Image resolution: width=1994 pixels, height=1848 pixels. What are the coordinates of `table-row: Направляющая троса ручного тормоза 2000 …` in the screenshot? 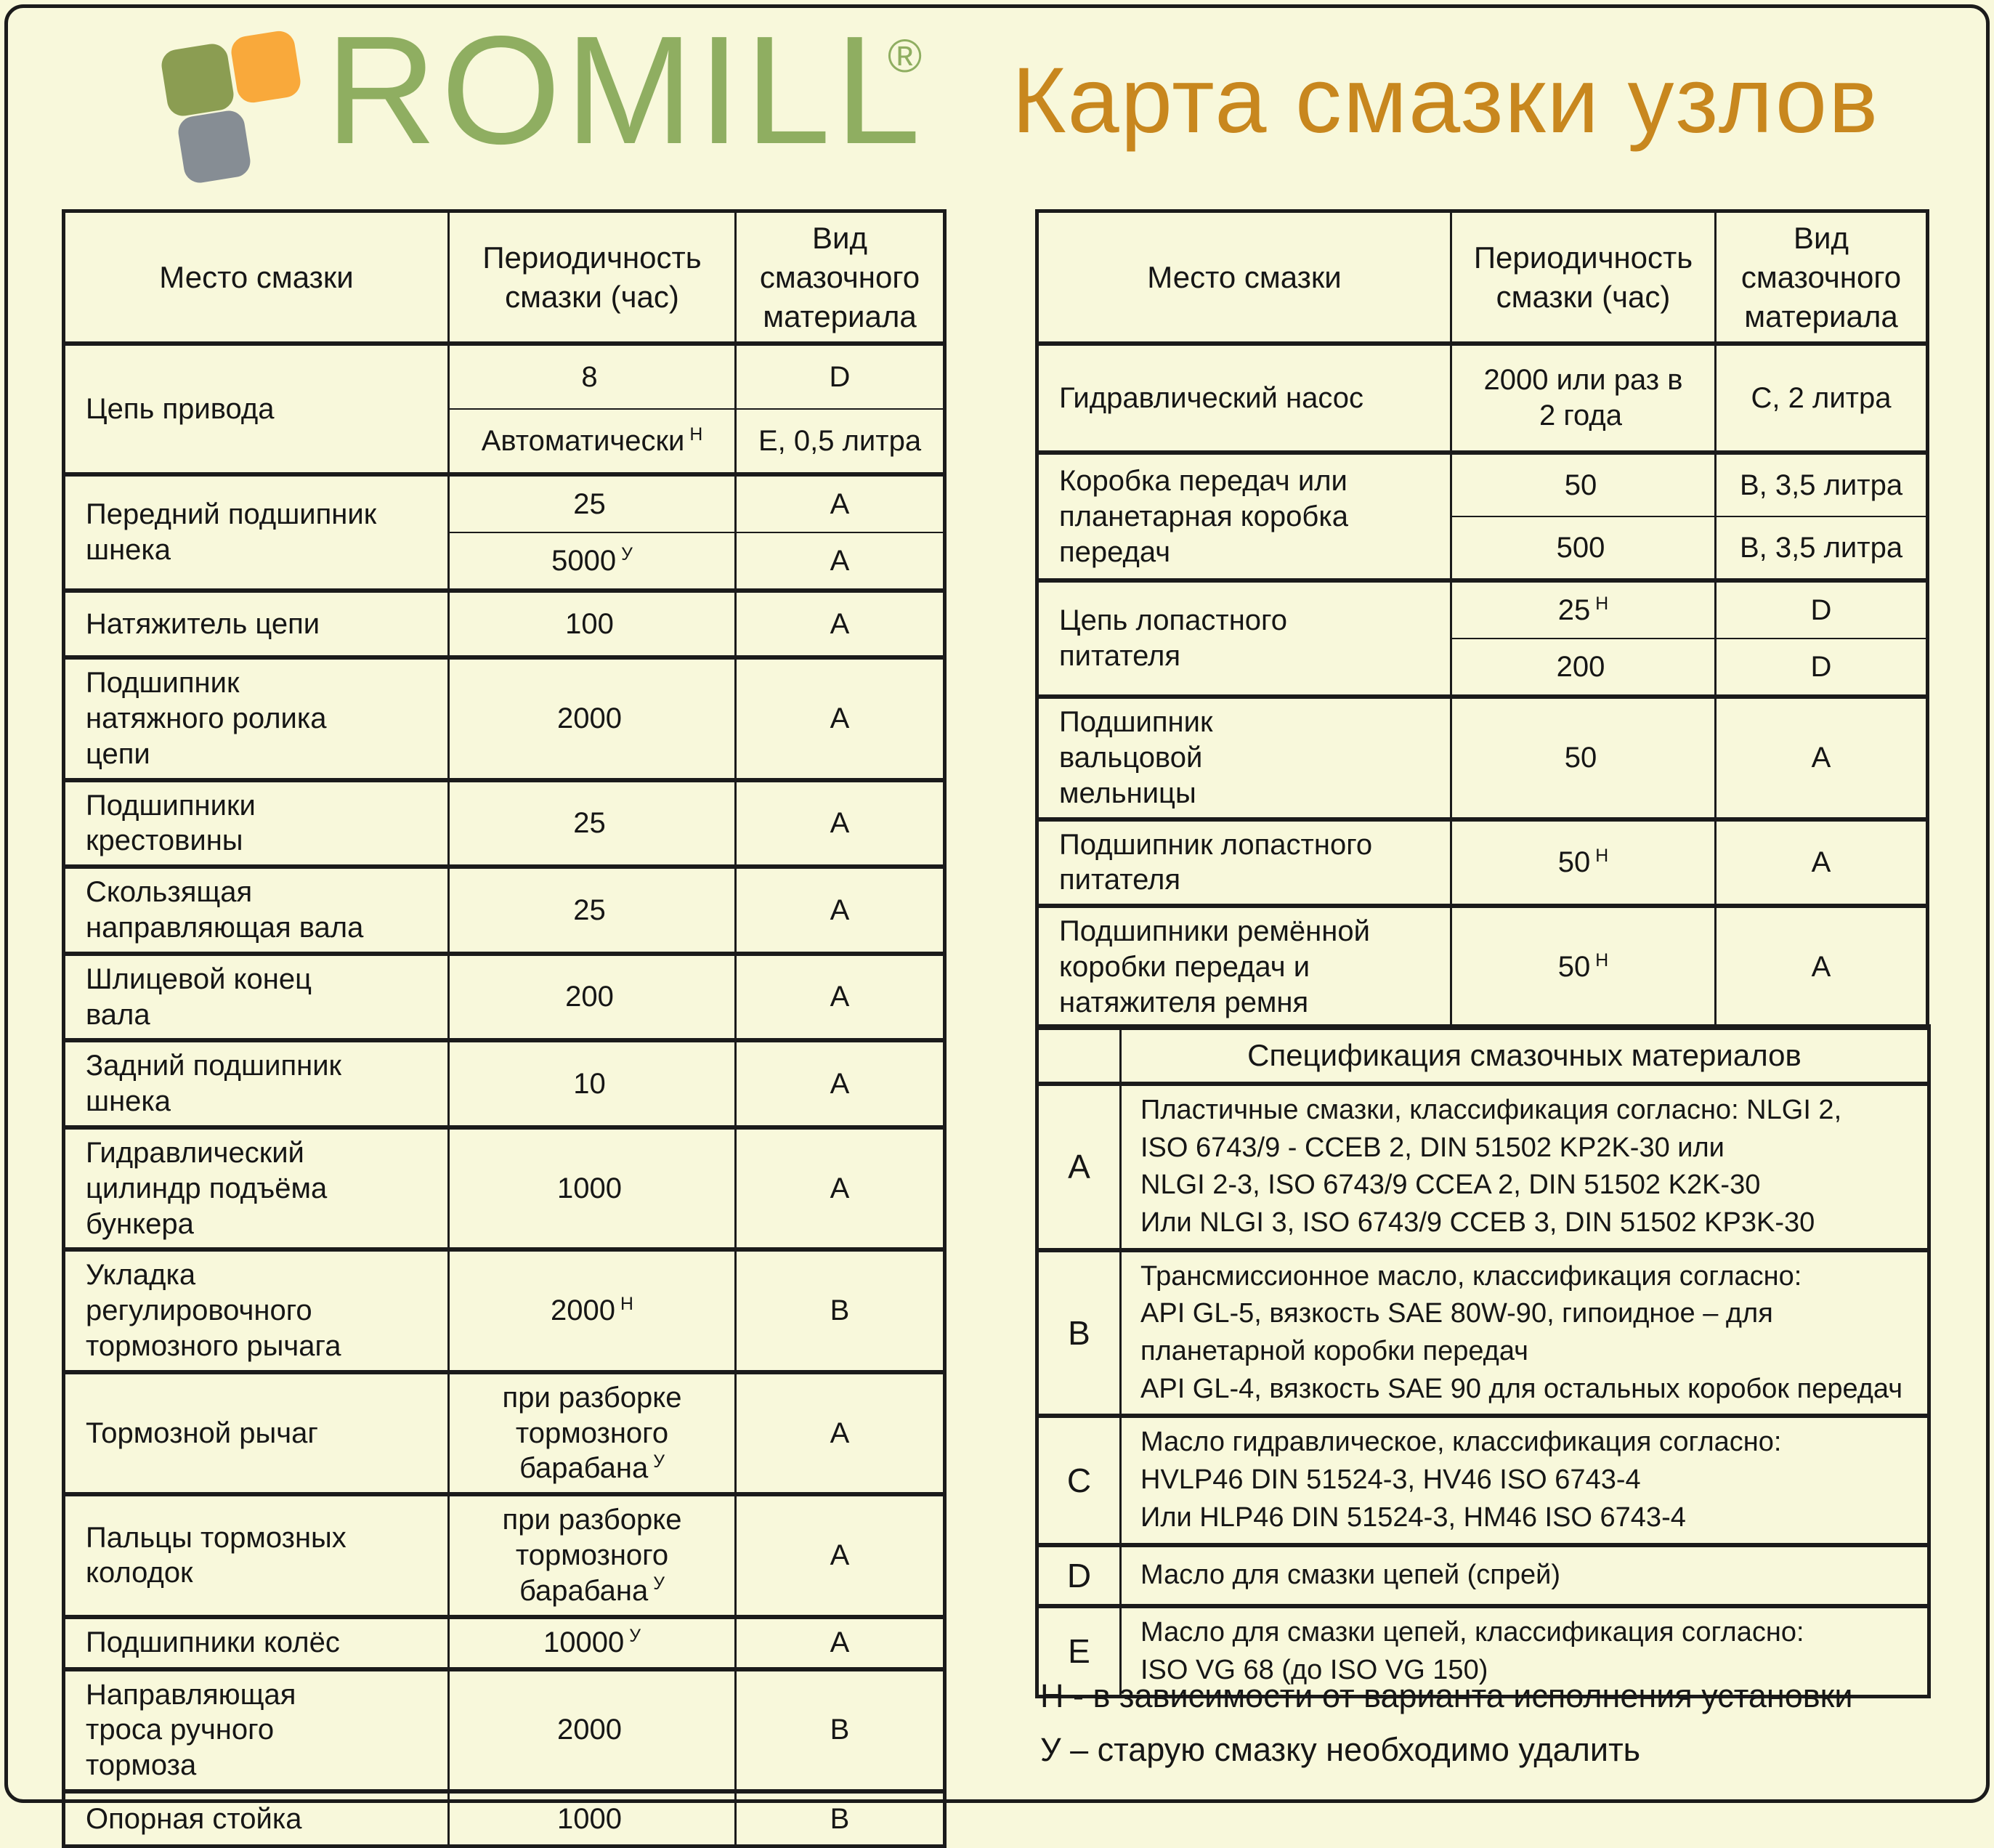 It's located at (504, 1729).